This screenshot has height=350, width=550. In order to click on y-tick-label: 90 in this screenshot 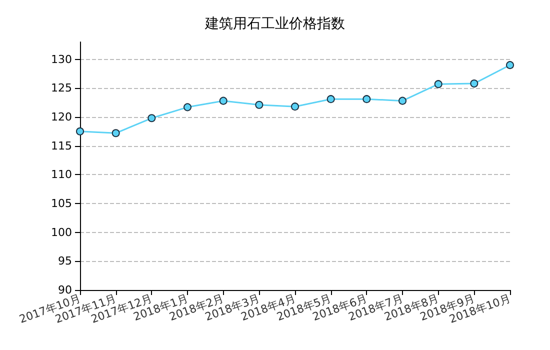, I will do `click(65, 290)`.